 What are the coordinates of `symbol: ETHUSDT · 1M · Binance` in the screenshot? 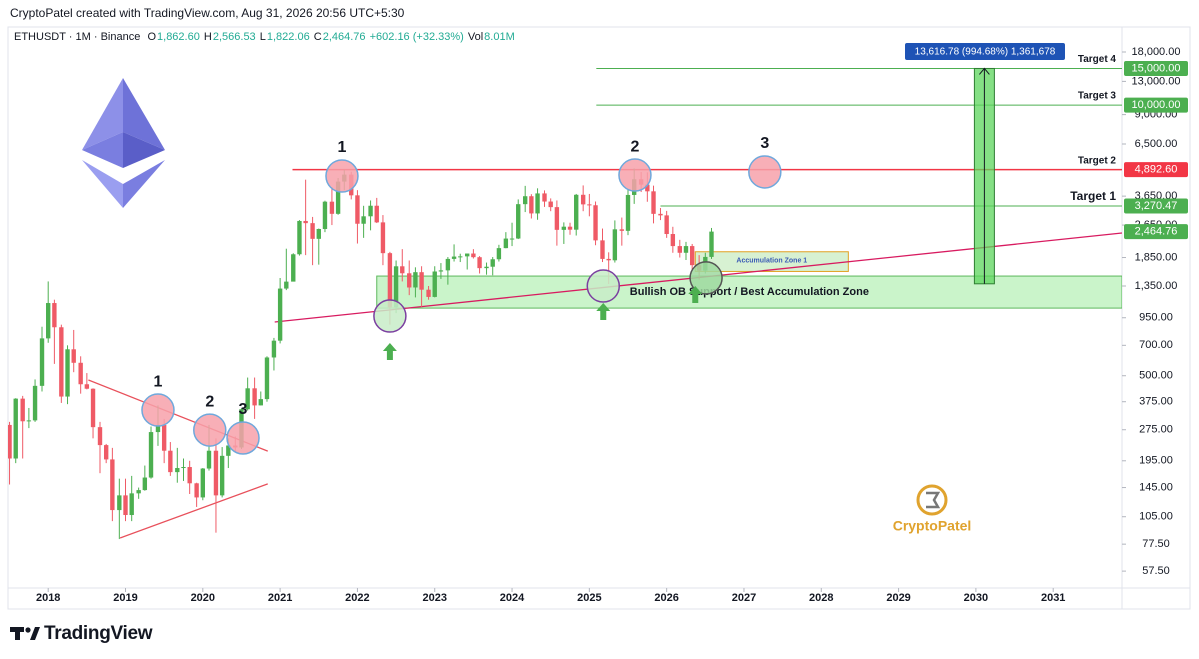 It's located at (77, 37).